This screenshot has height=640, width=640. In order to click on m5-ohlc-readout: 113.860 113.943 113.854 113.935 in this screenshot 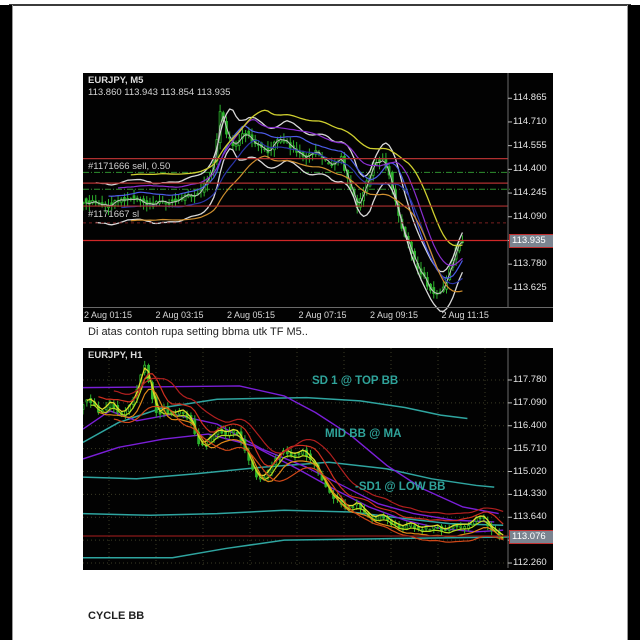, I will do `click(159, 92)`.